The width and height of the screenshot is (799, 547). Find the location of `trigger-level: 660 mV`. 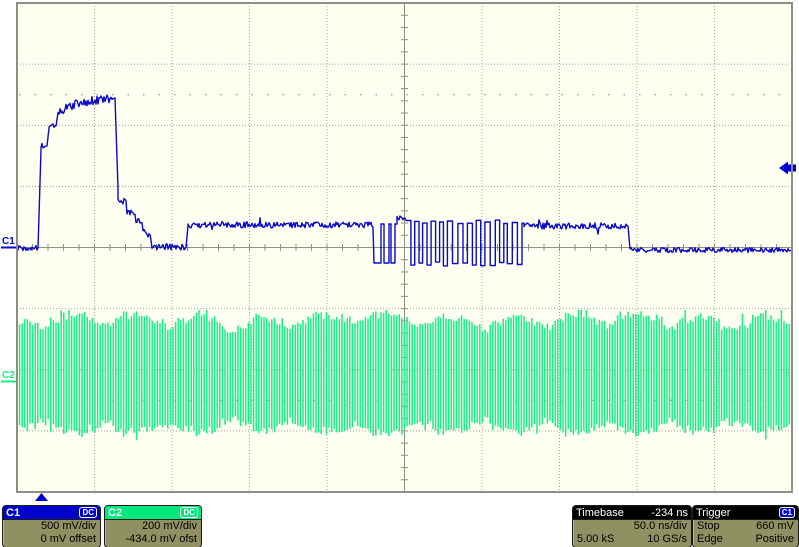

trigger-level: 660 mV is located at coordinates (775, 526).